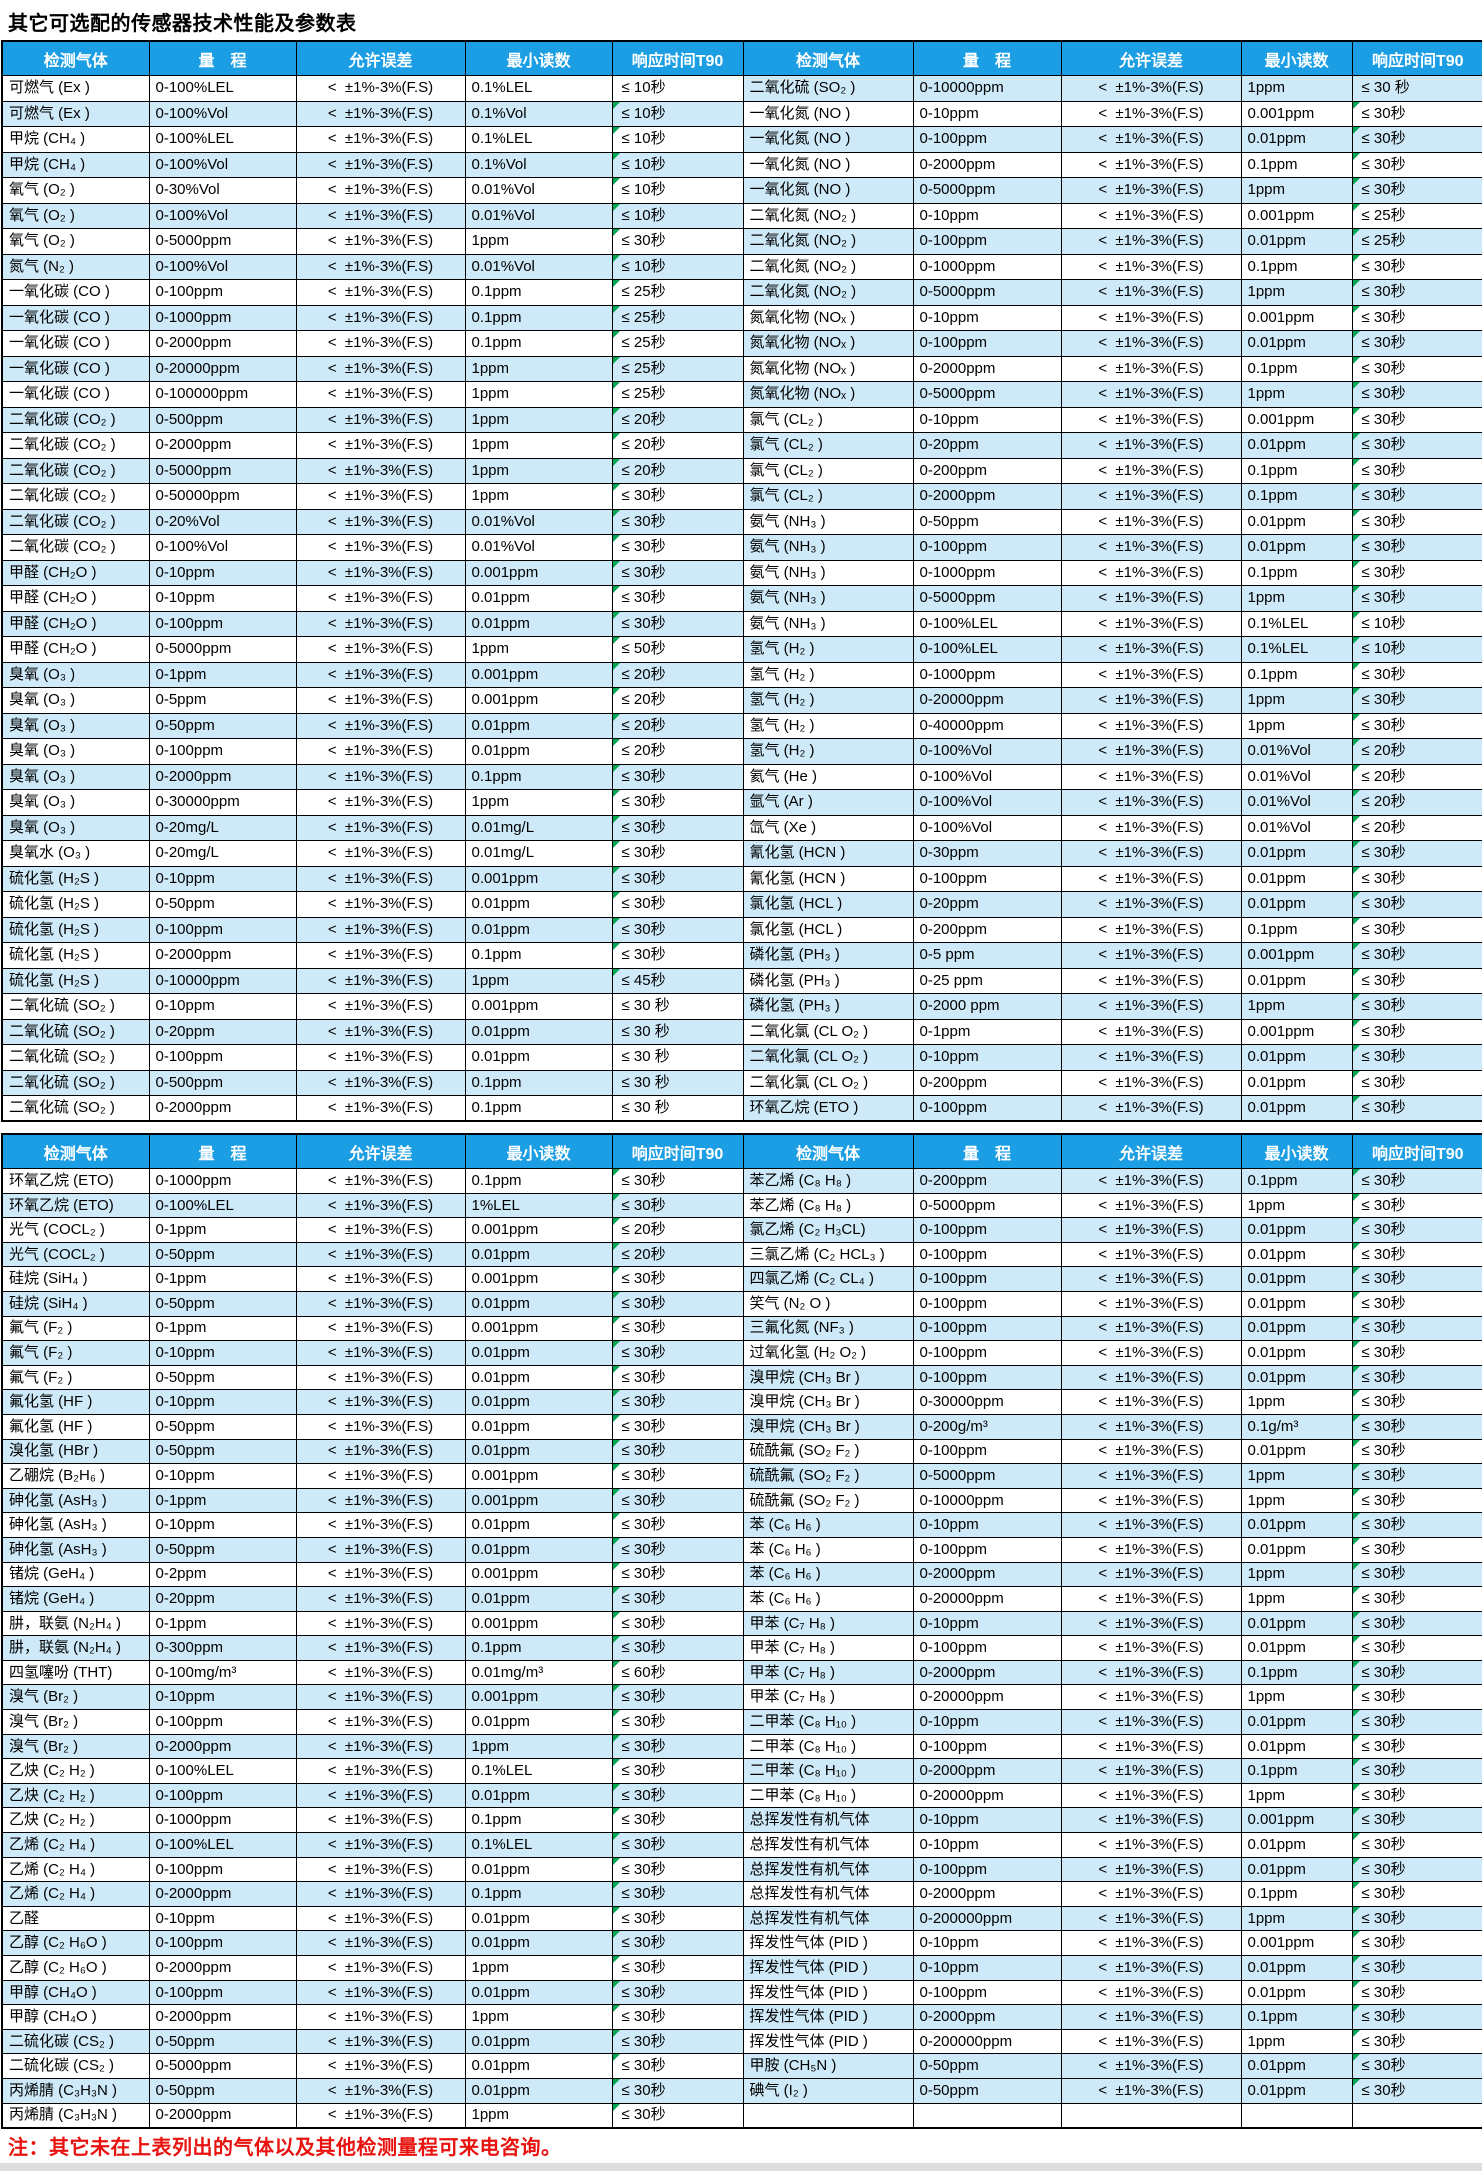 The image size is (1482, 2171). I want to click on range-cell: 0-50ppm, so click(222, 1426).